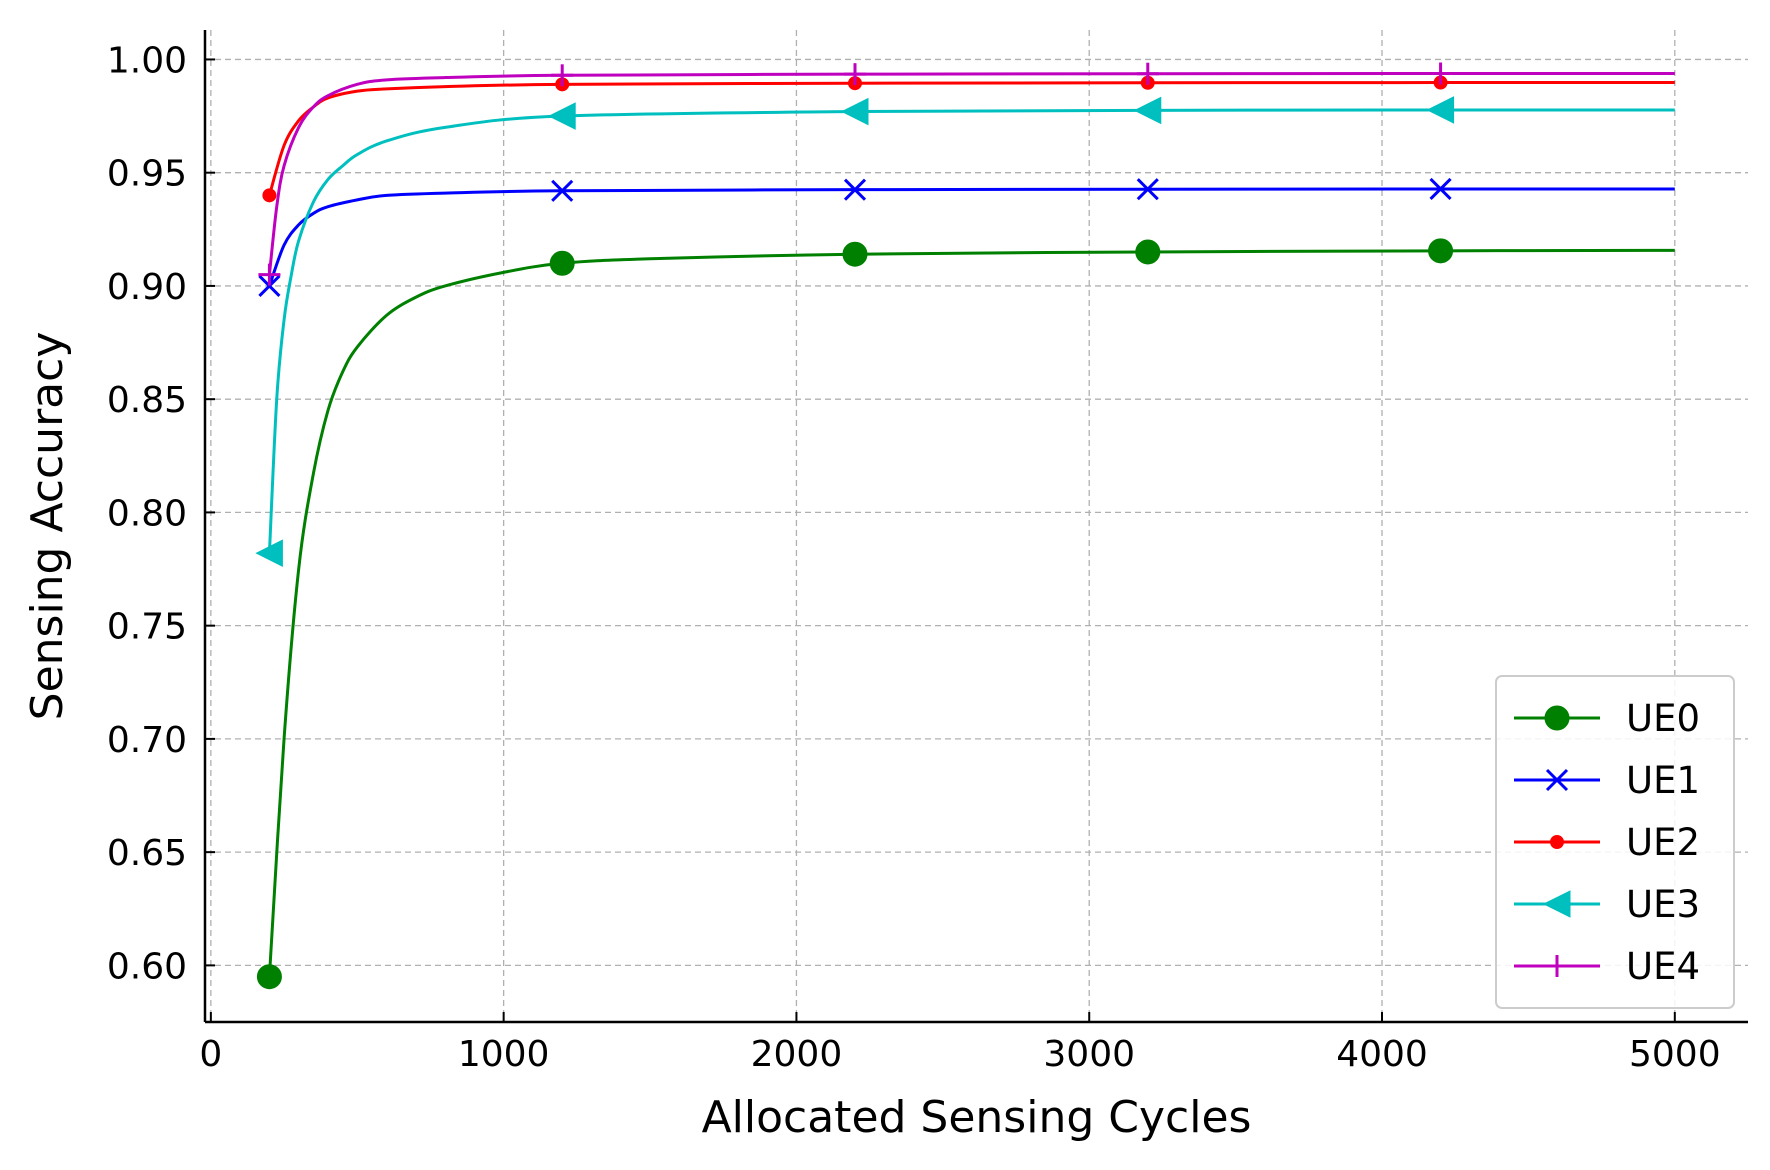  What do you see at coordinates (1663, 904) in the screenshot?
I see `legend-label: UE3` at bounding box center [1663, 904].